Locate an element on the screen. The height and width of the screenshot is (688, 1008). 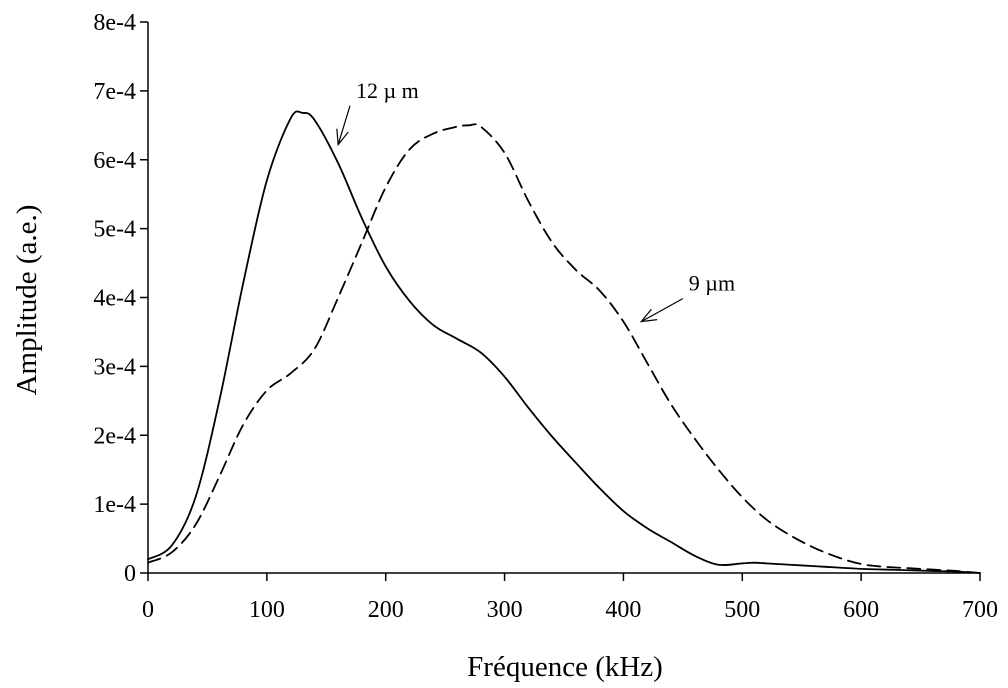
y-tick-label: 4e-4 is located at coordinates (114, 299).